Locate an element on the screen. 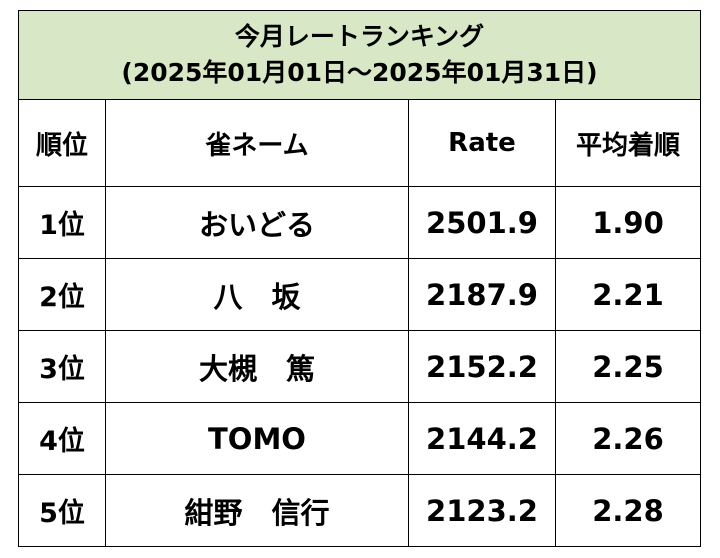 The image size is (720, 558). table-cell: 1.90 is located at coordinates (628, 222).